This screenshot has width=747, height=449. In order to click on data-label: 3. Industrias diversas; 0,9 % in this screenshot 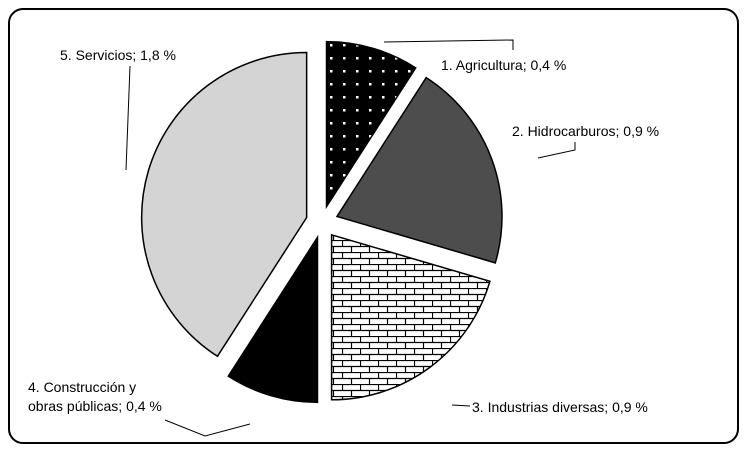, I will do `click(560, 407)`.